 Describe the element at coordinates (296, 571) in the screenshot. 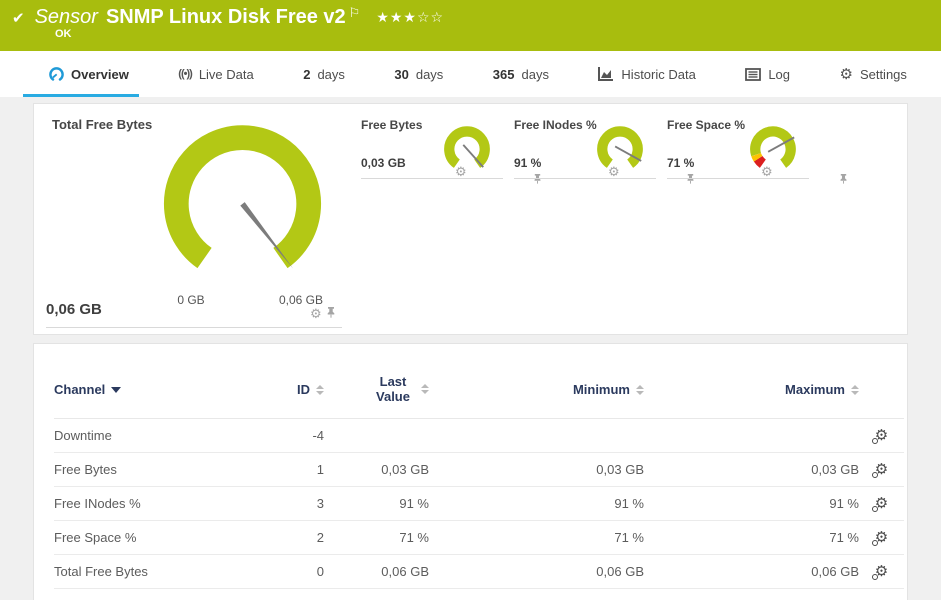

I see `channel-id-cell: 0` at that location.